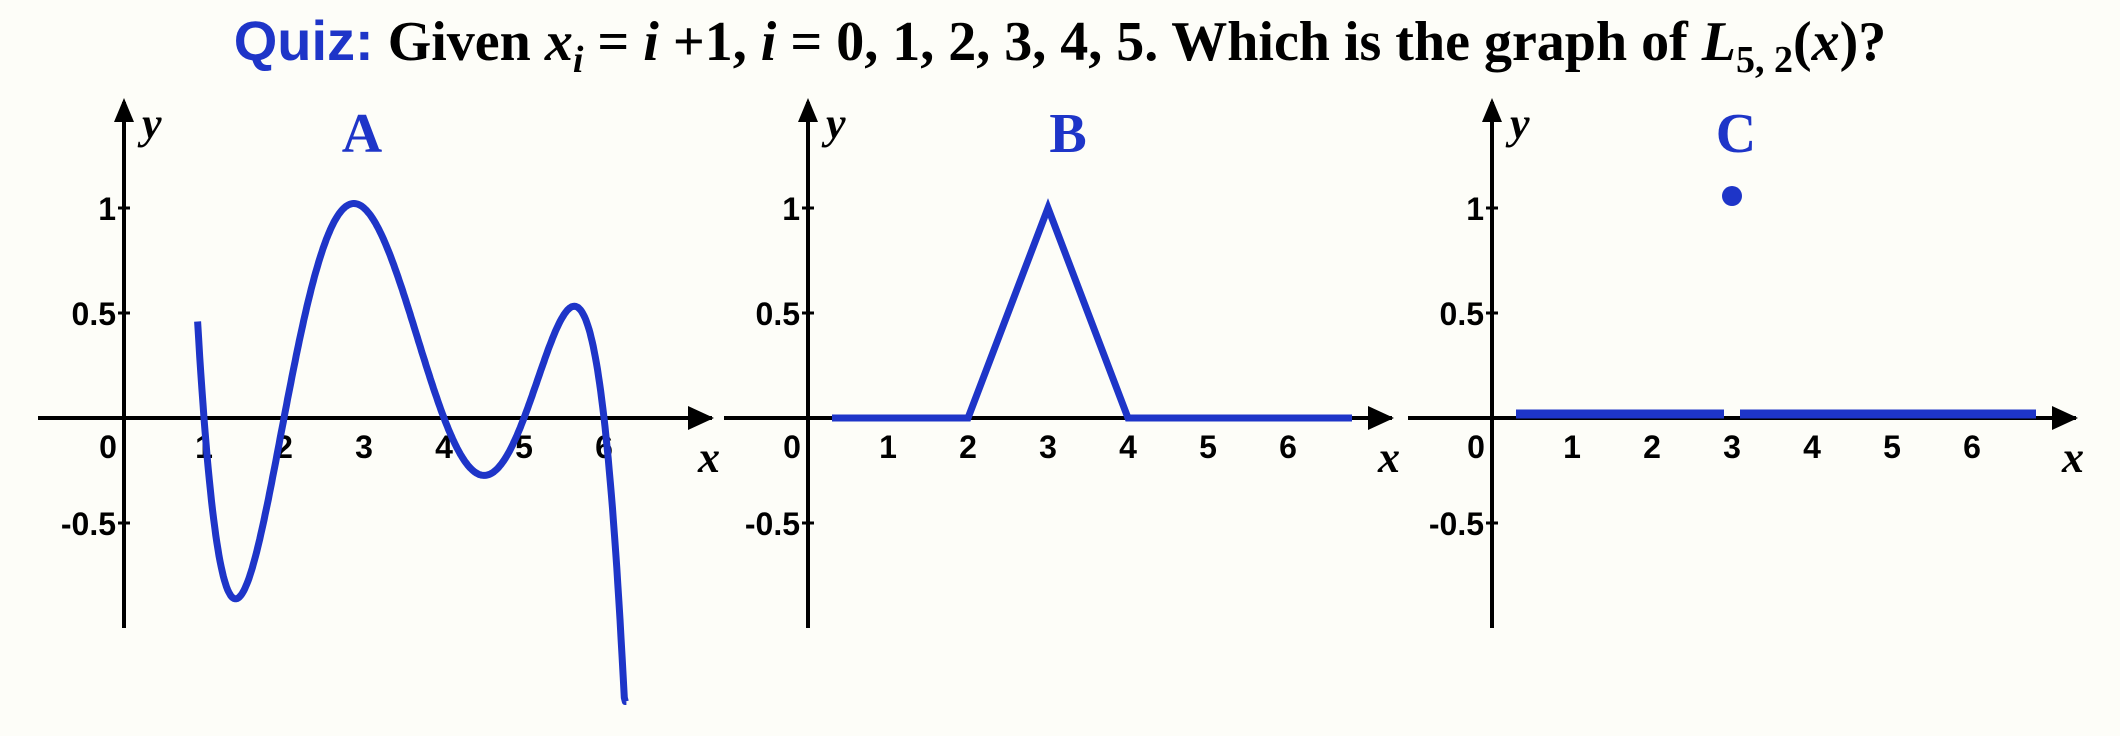 The width and height of the screenshot is (2120, 736). I want to click on title-x-subscript: i, so click(578, 60).